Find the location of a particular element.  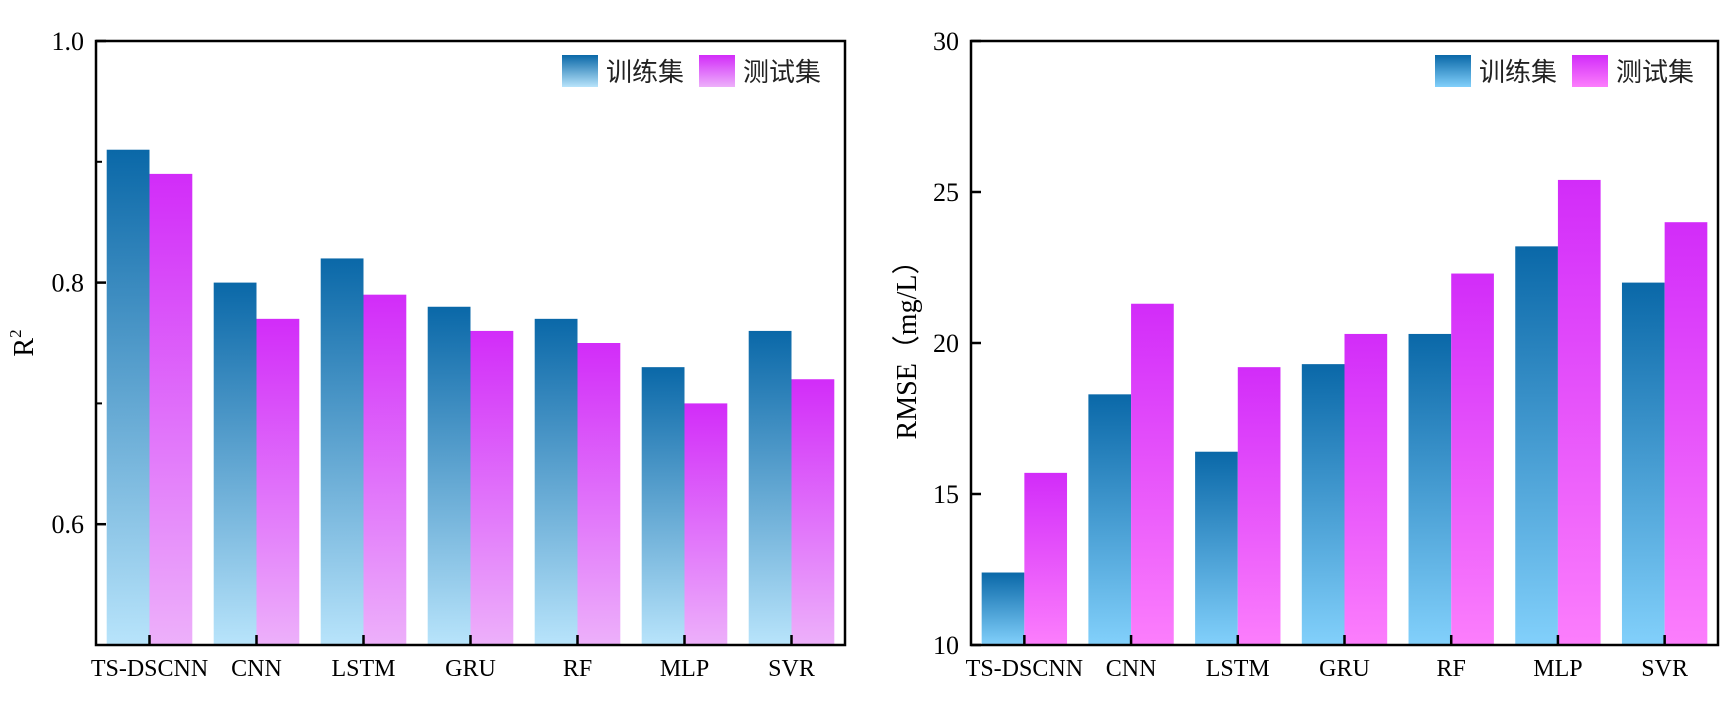

r2-bar-test-cnn: CNN 测试集: 0.77 is located at coordinates (278, 481).